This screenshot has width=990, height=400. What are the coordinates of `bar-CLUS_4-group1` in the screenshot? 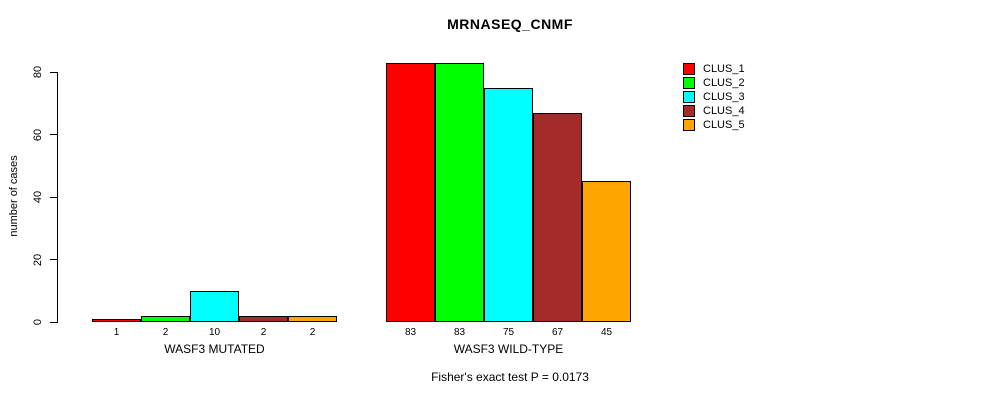 It's located at (557, 217).